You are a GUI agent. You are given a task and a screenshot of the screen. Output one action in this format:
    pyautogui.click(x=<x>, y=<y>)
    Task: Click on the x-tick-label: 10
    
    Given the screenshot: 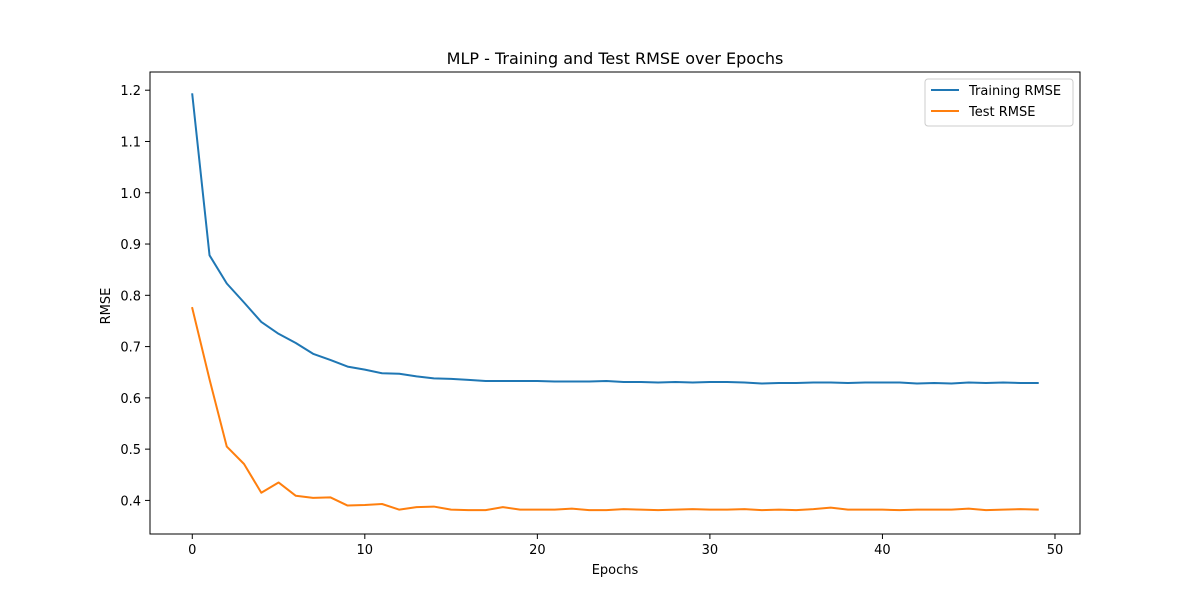 What is the action you would take?
    pyautogui.click(x=365, y=550)
    